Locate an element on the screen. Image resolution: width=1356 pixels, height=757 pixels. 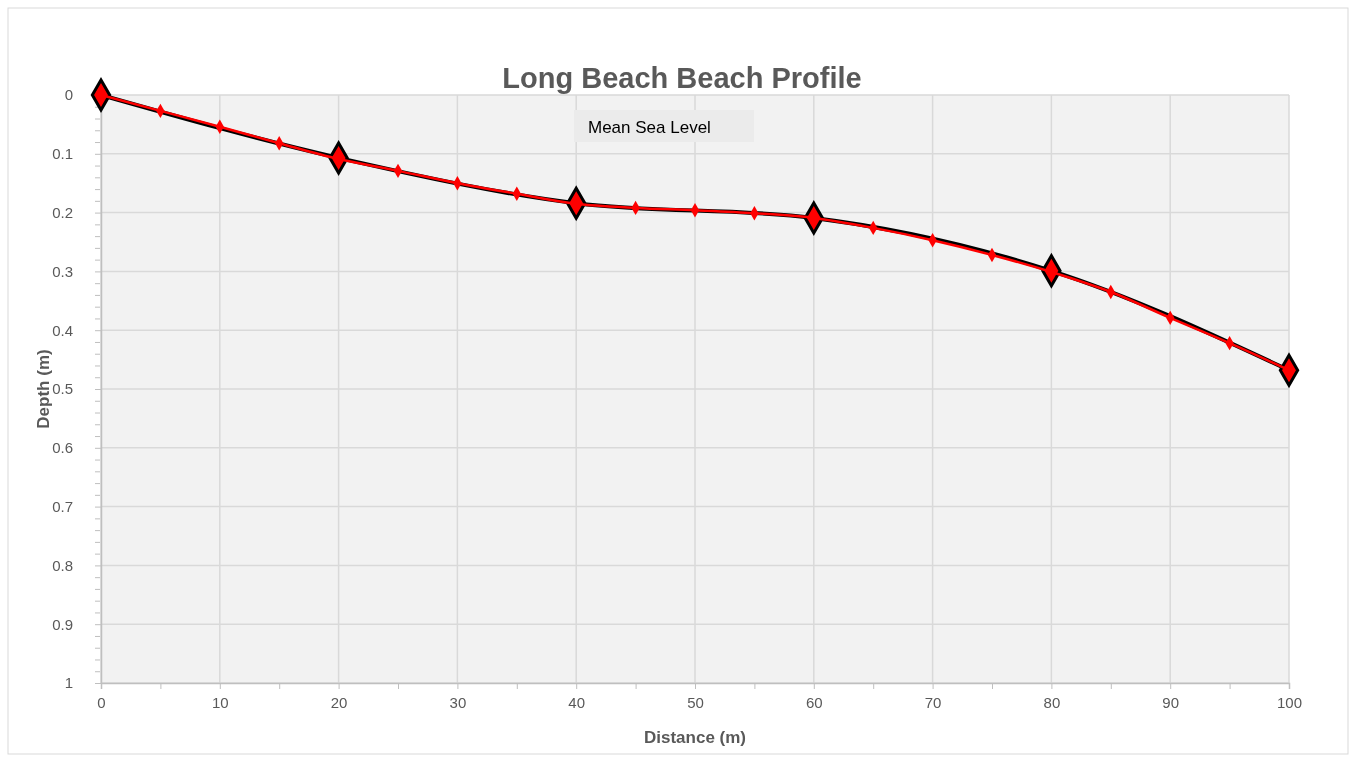
y-tick-label: 0.5 is located at coordinates (62, 389).